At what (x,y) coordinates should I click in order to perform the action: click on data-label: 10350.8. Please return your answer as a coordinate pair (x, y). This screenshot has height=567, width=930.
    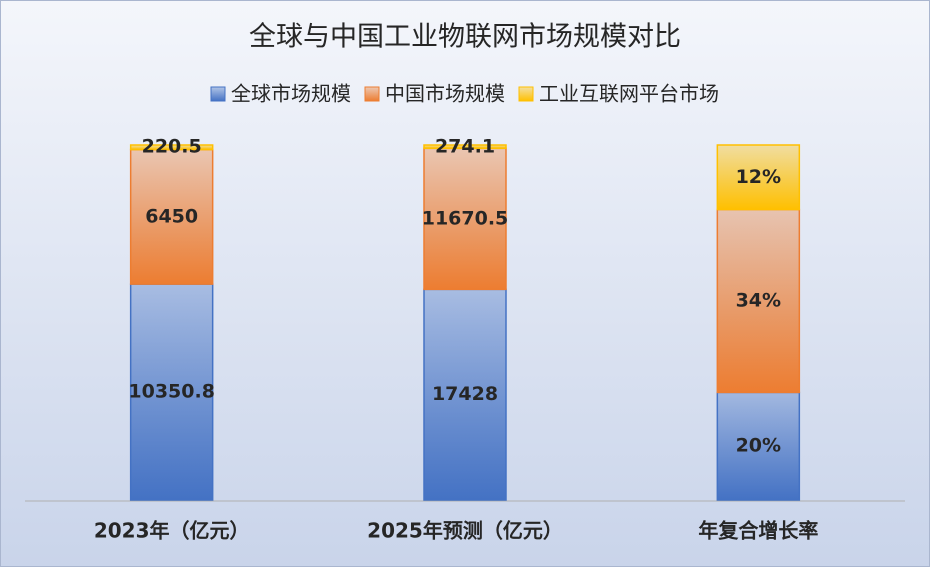
    Looking at the image, I should click on (171, 392).